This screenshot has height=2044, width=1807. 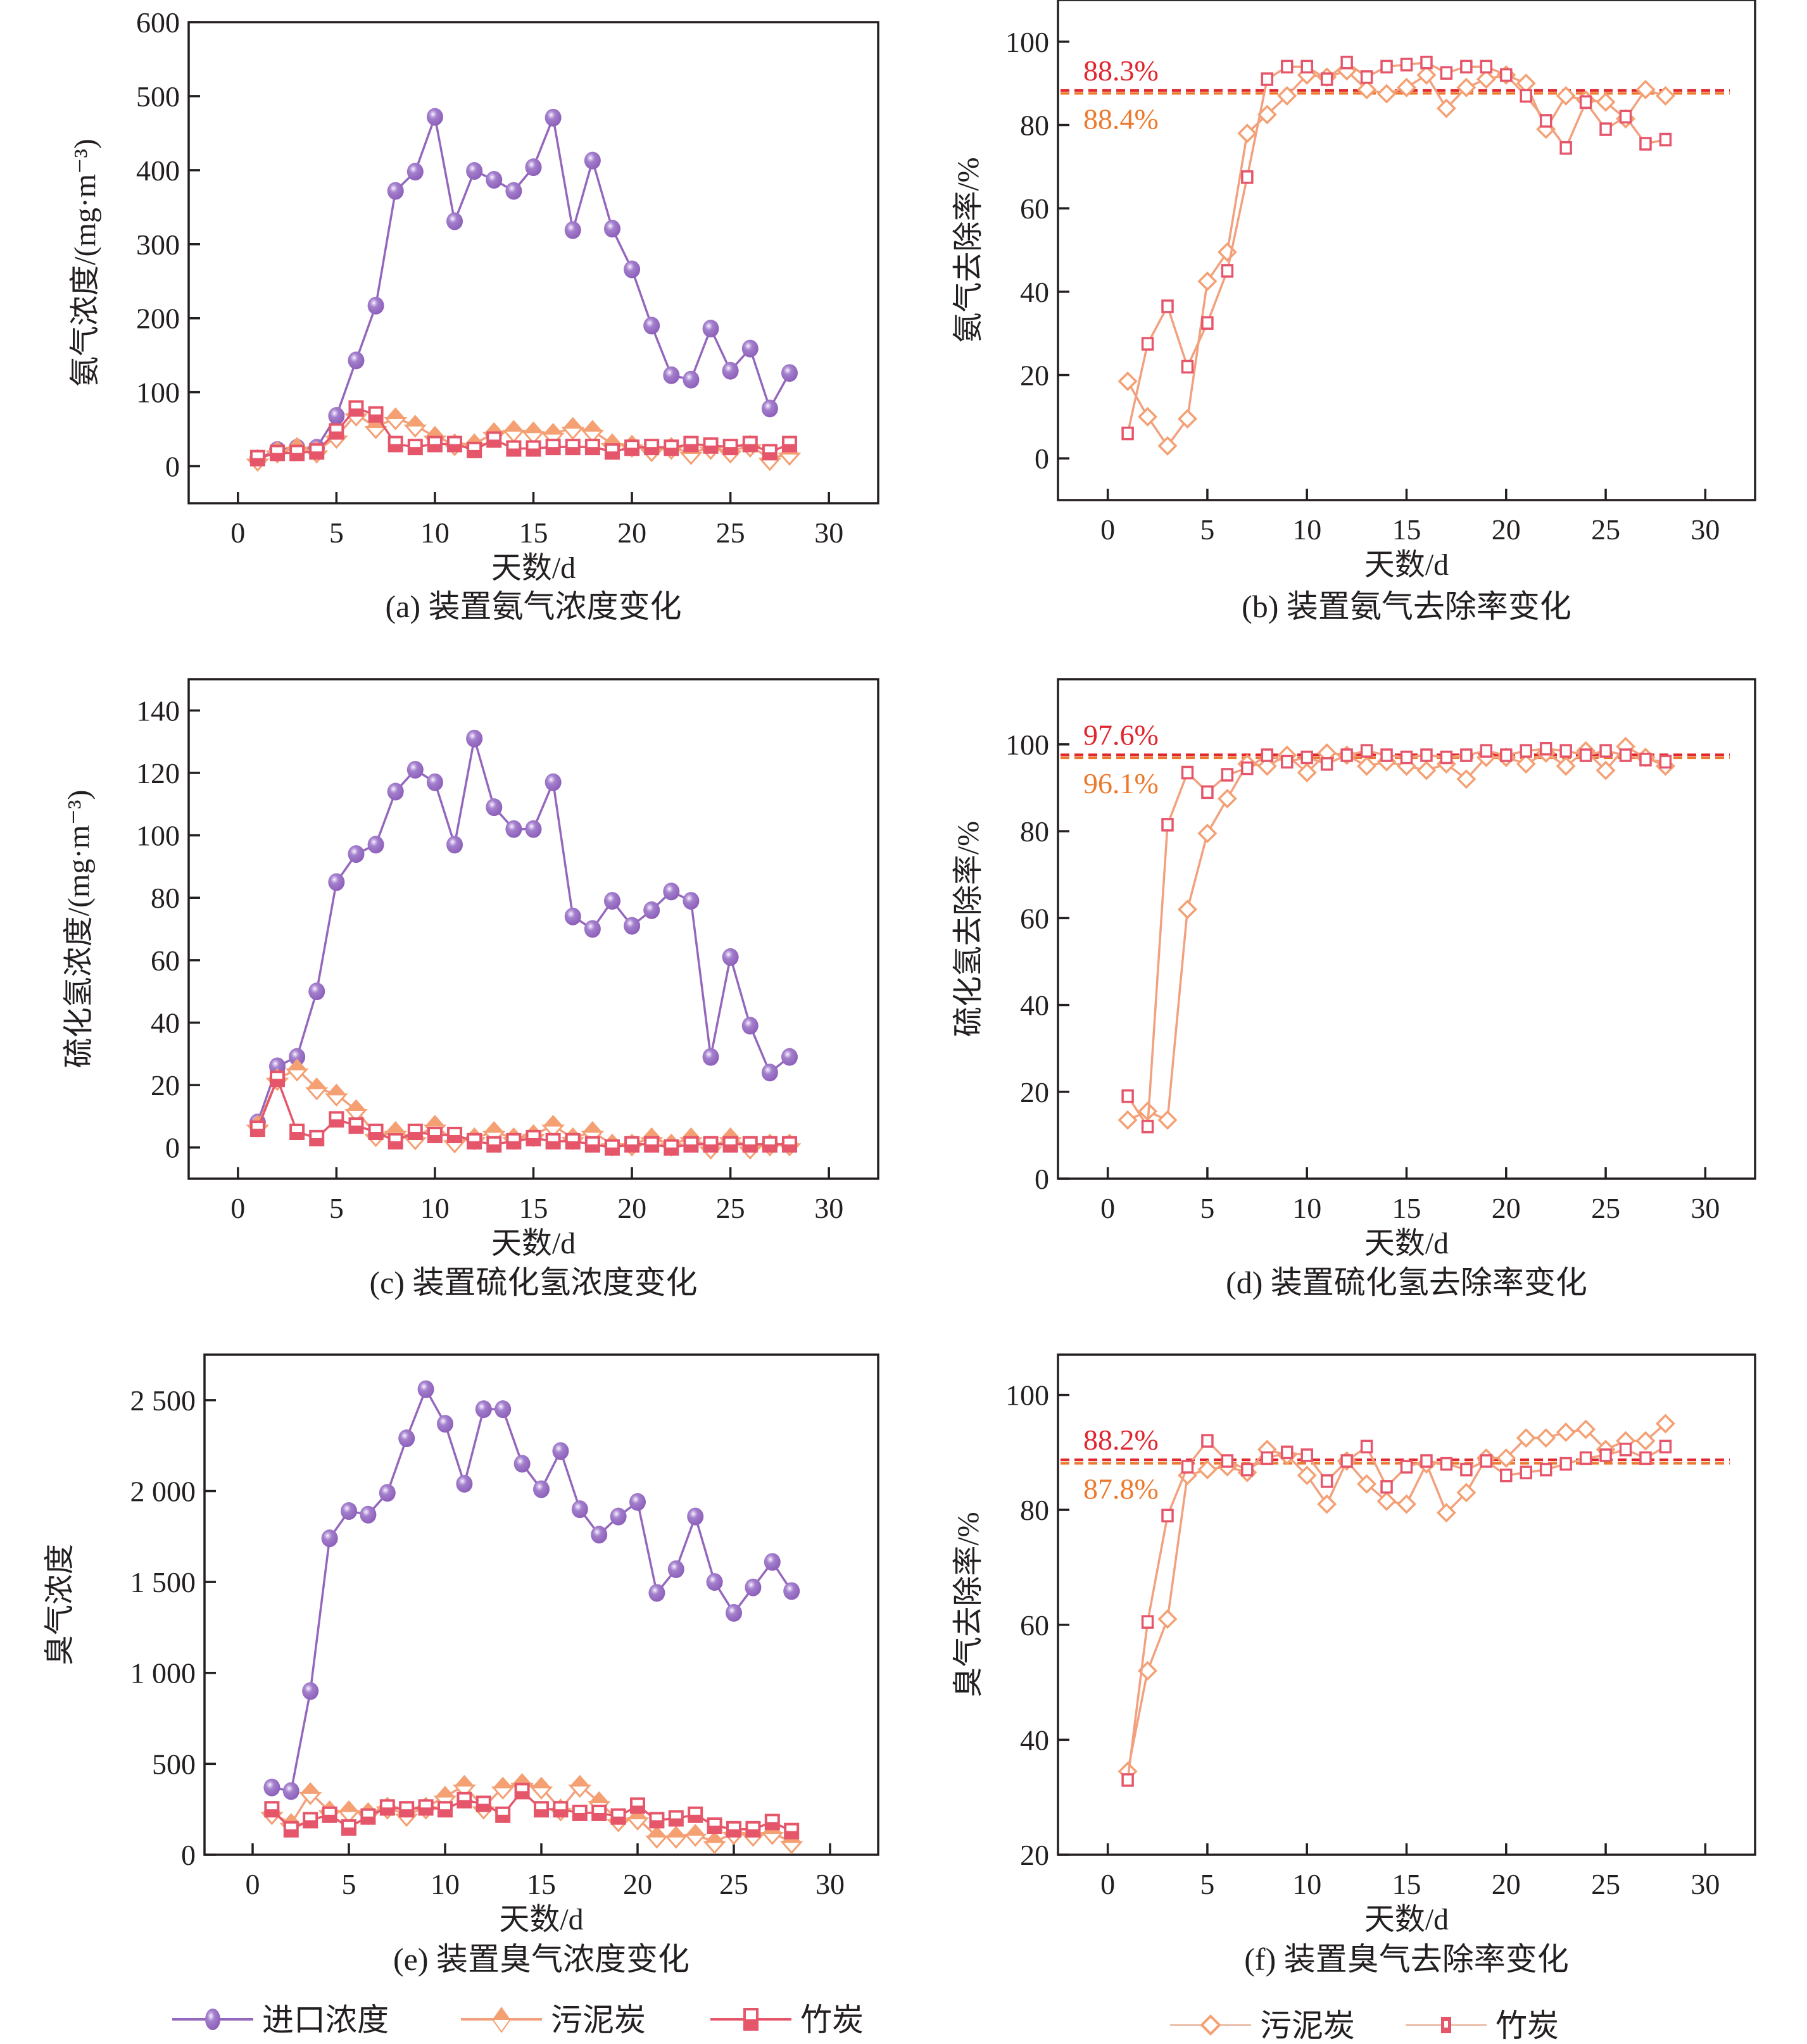 I want to click on x-tick-label: 5, so click(x=349, y=1884).